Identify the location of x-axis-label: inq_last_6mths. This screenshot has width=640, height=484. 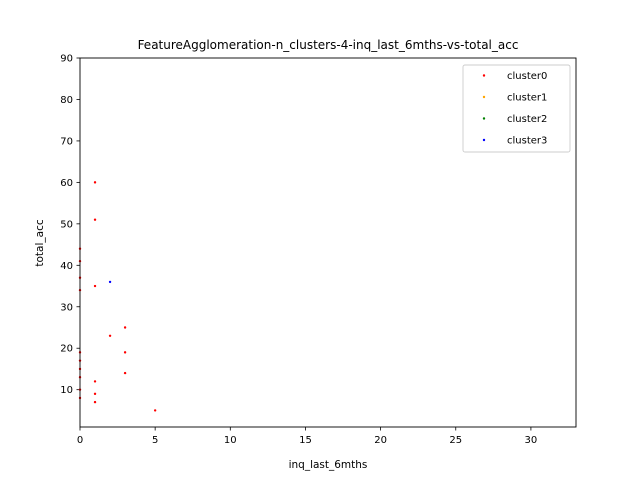
(328, 465).